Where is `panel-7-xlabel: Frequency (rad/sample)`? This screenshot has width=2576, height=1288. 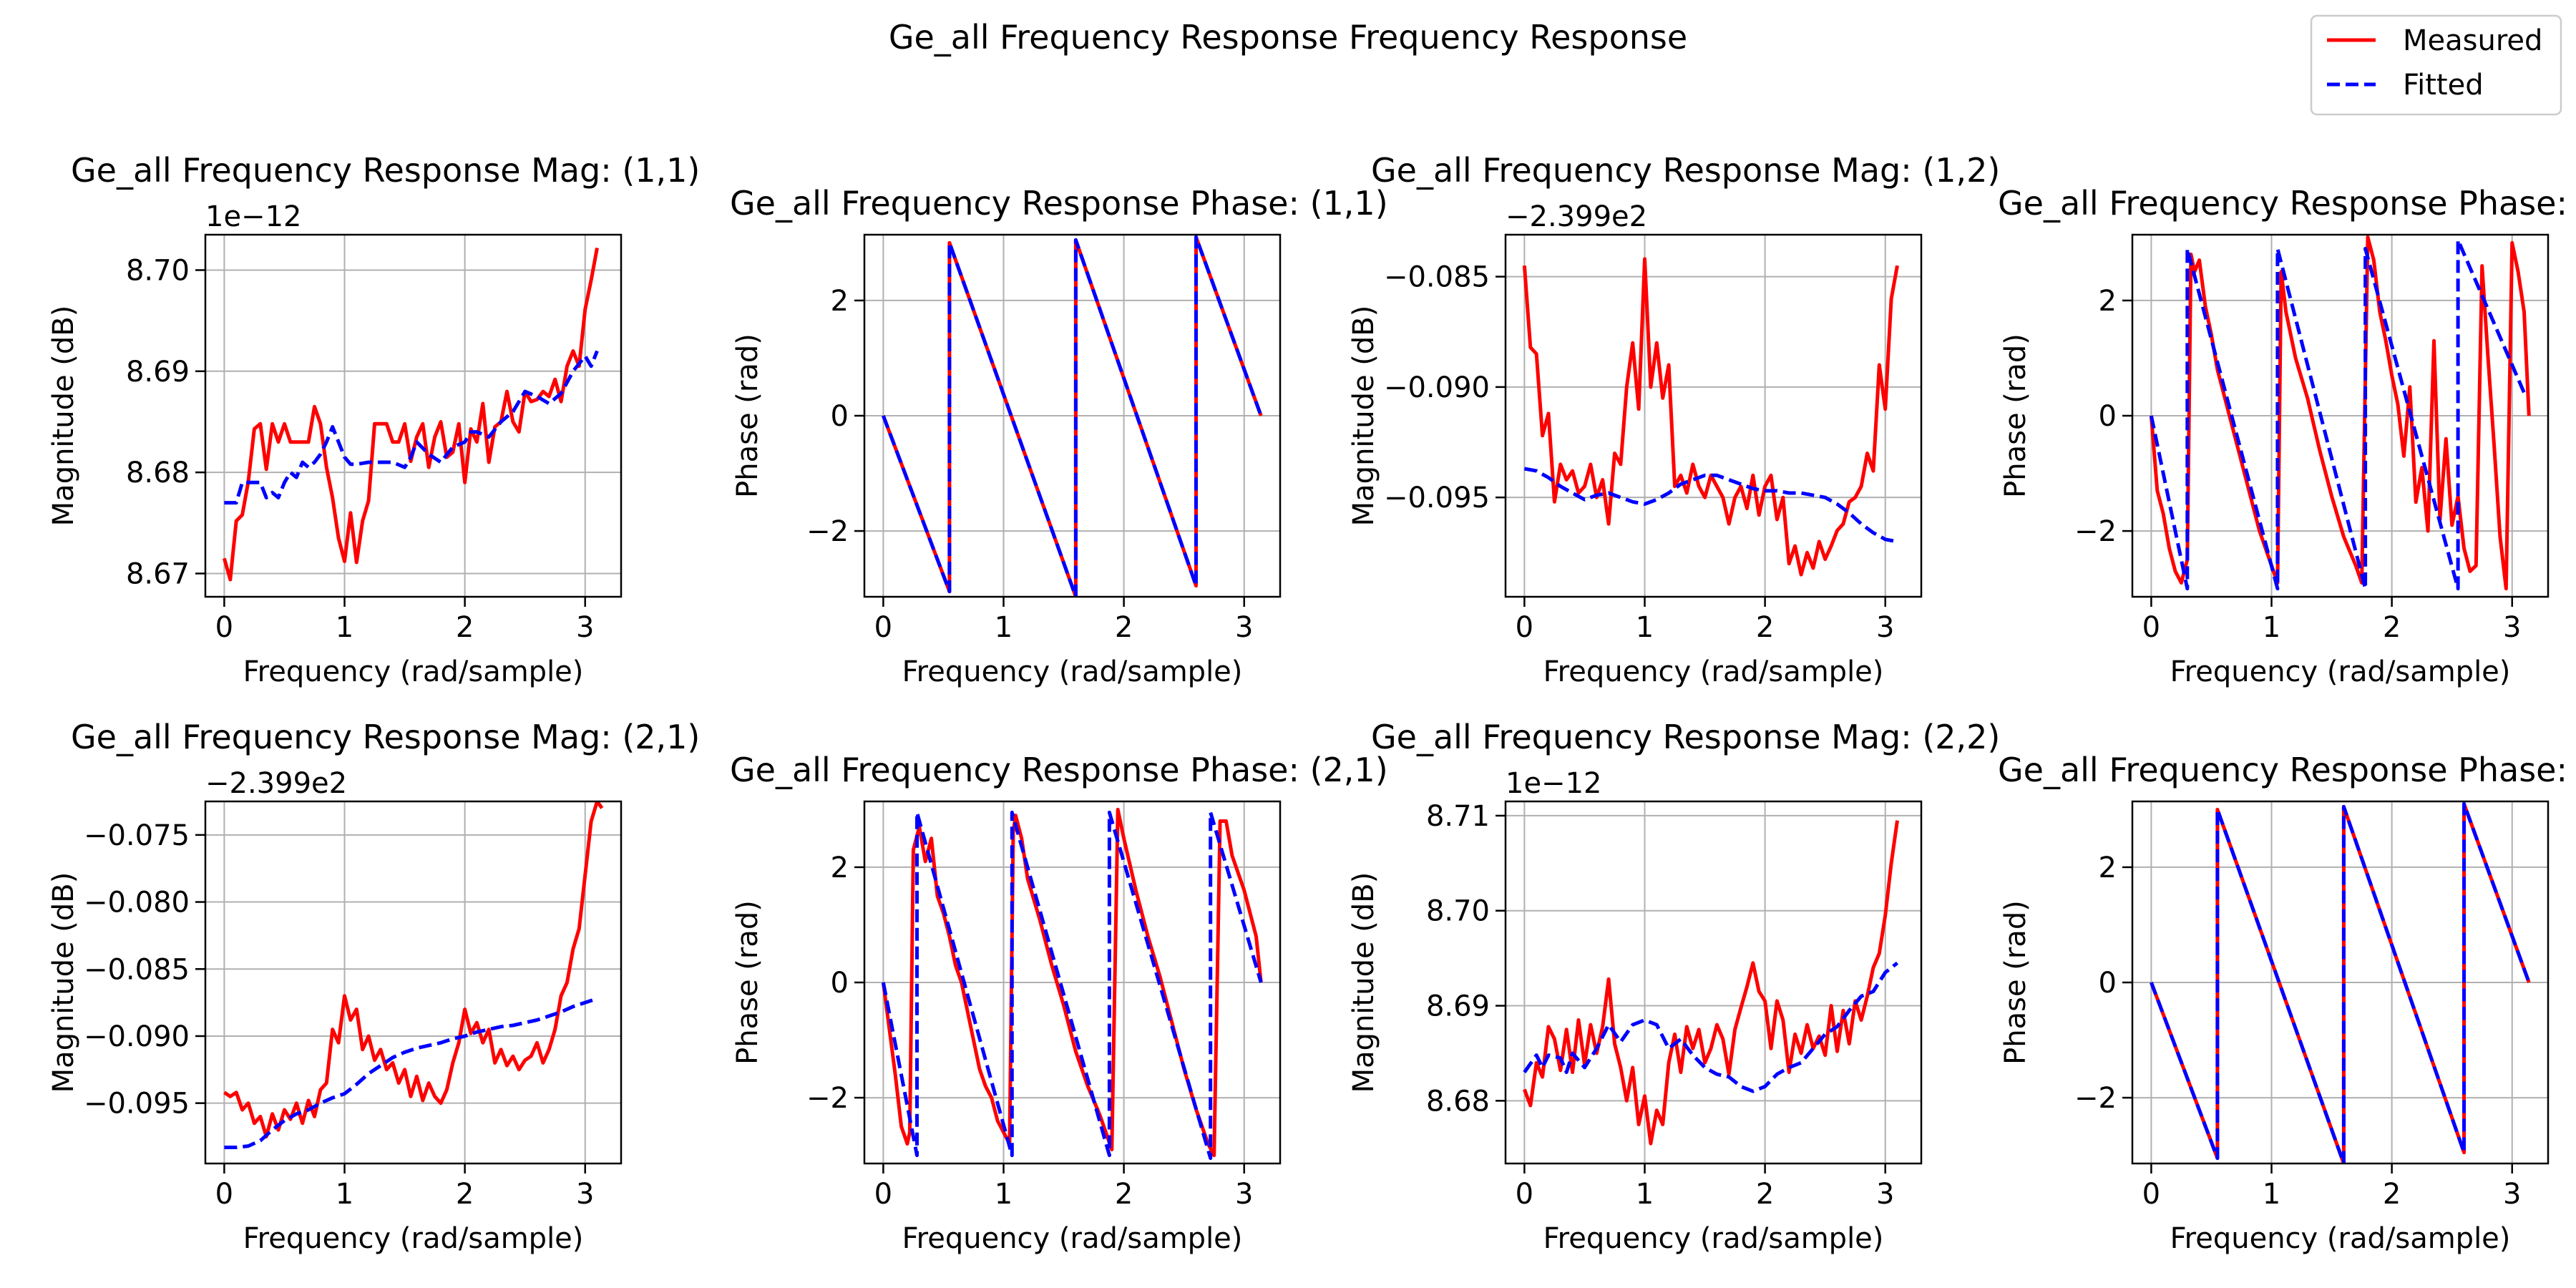
panel-7-xlabel: Frequency (rad/sample) is located at coordinates (1713, 1238).